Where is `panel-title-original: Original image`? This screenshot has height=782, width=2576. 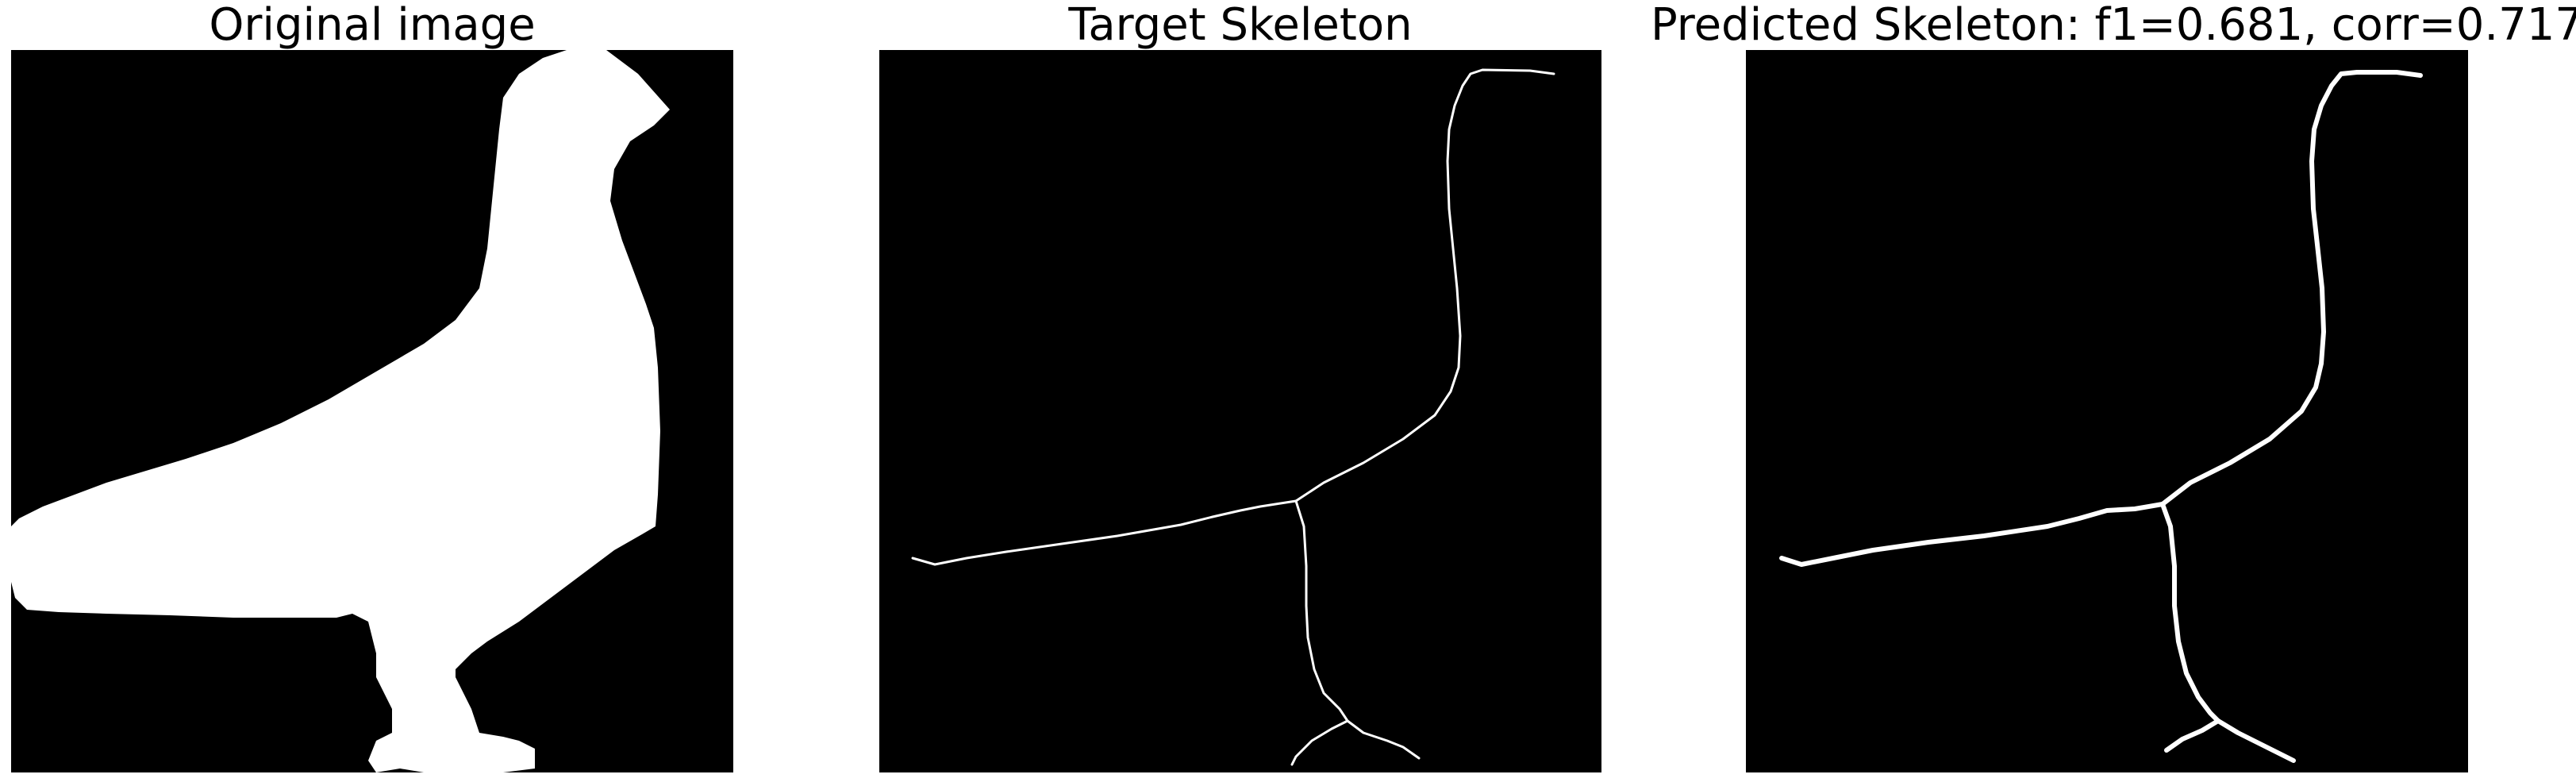 panel-title-original: Original image is located at coordinates (372, 25).